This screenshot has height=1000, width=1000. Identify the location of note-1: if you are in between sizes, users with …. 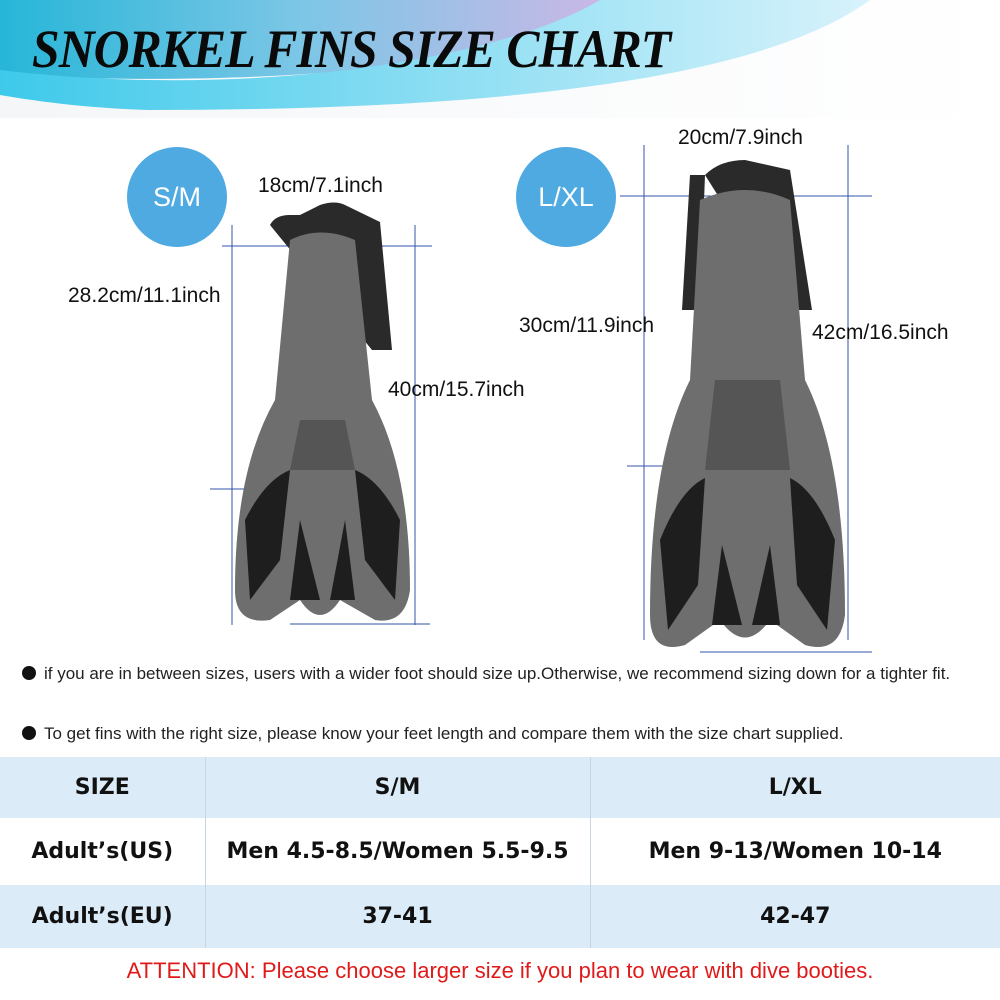
(507, 674).